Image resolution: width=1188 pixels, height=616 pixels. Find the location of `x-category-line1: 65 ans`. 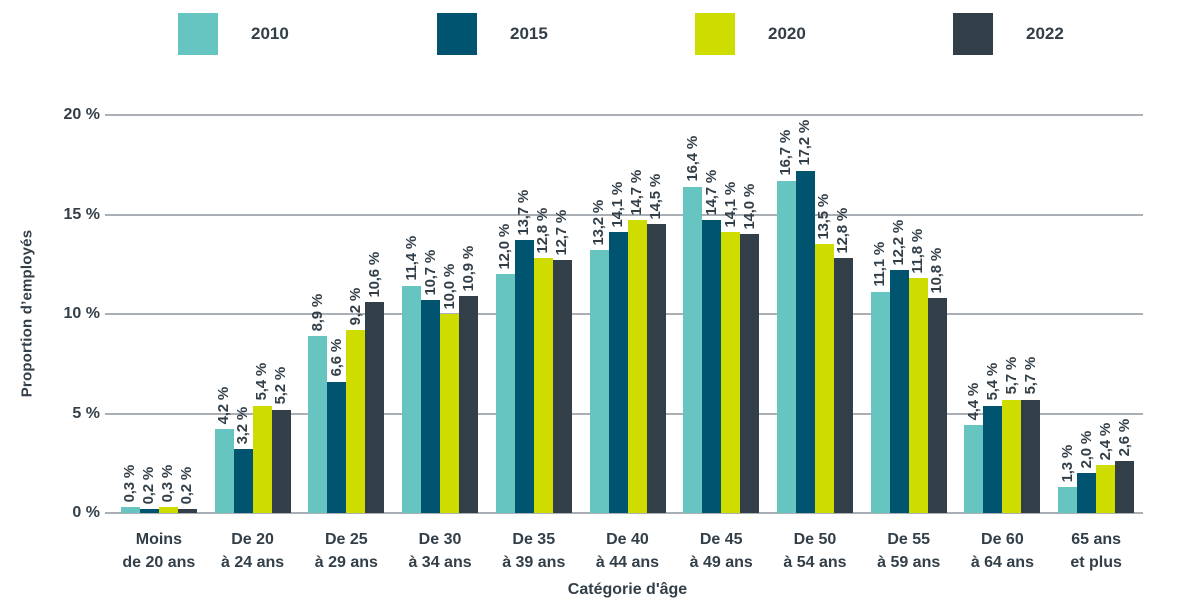

x-category-line1: 65 ans is located at coordinates (1096, 539).